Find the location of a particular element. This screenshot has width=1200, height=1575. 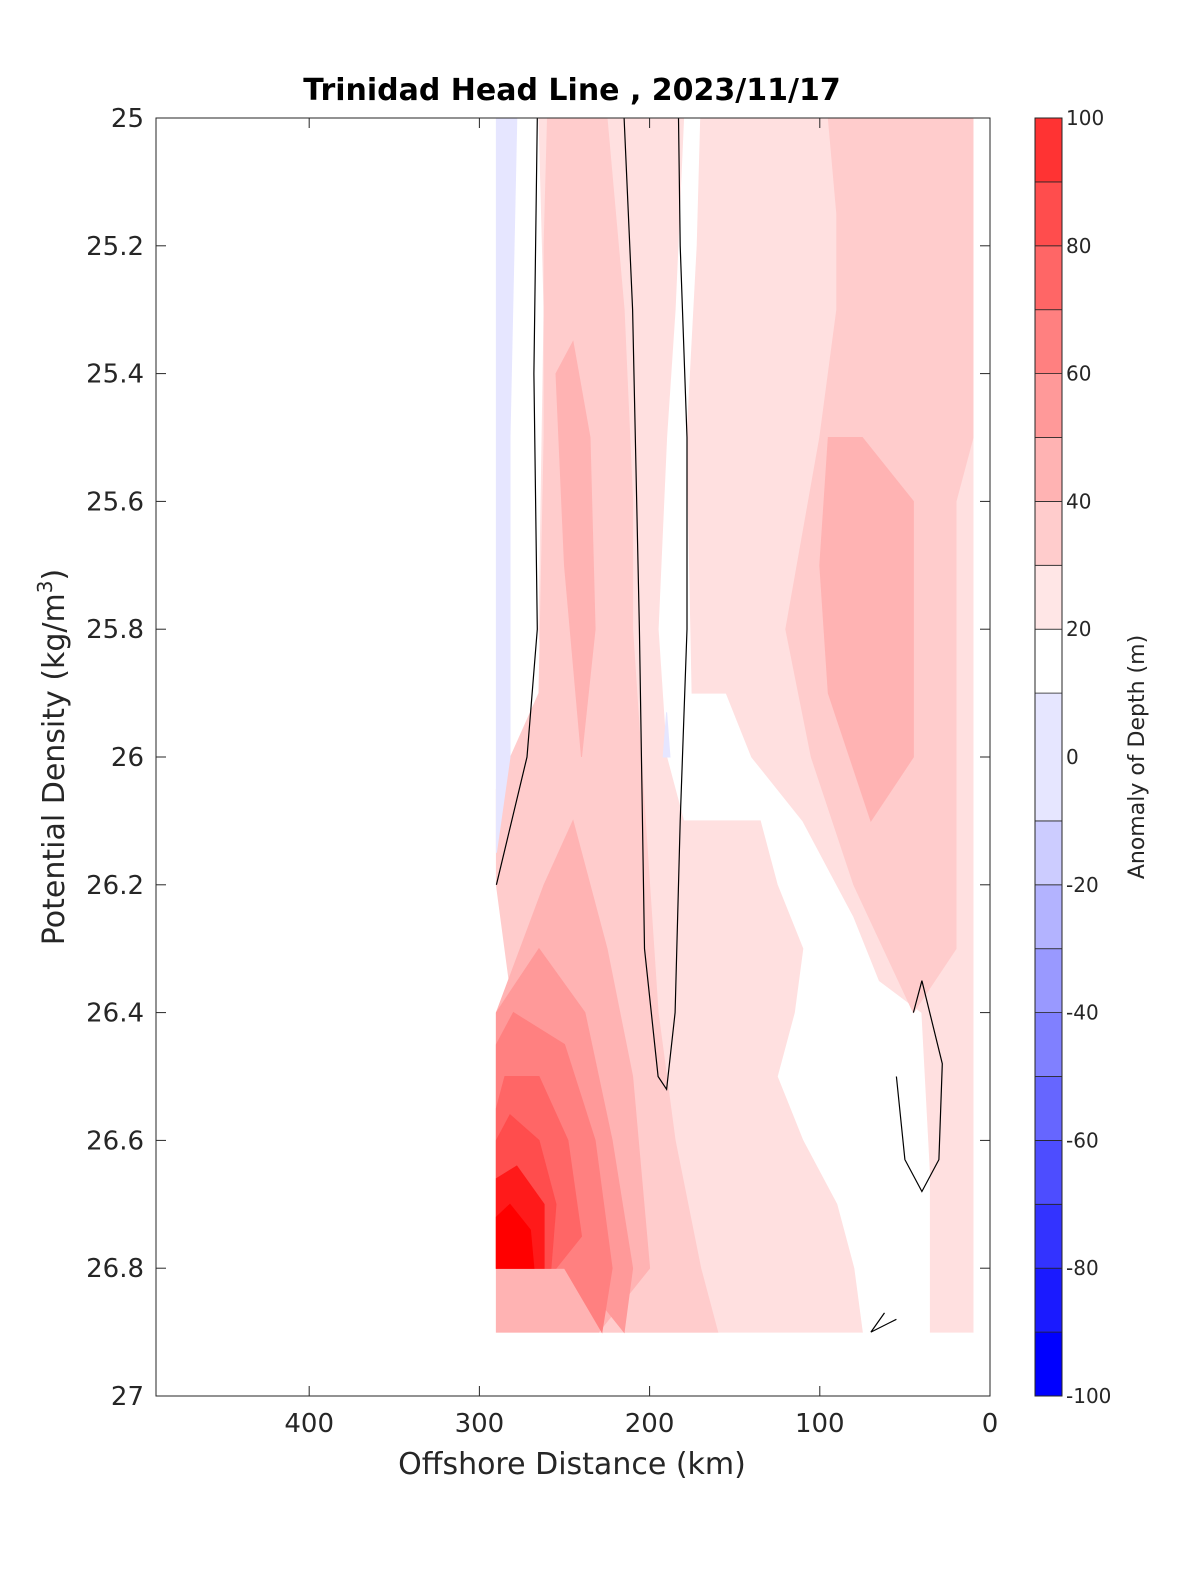

x-tick-label: 400 is located at coordinates (309, 1424).